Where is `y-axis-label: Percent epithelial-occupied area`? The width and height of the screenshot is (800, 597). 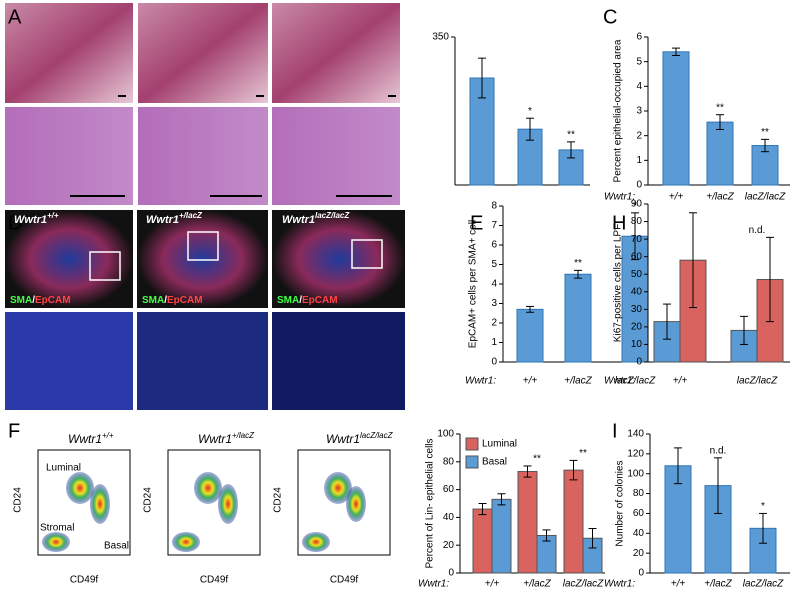 y-axis-label: Percent epithelial-occupied area is located at coordinates (618, 110).